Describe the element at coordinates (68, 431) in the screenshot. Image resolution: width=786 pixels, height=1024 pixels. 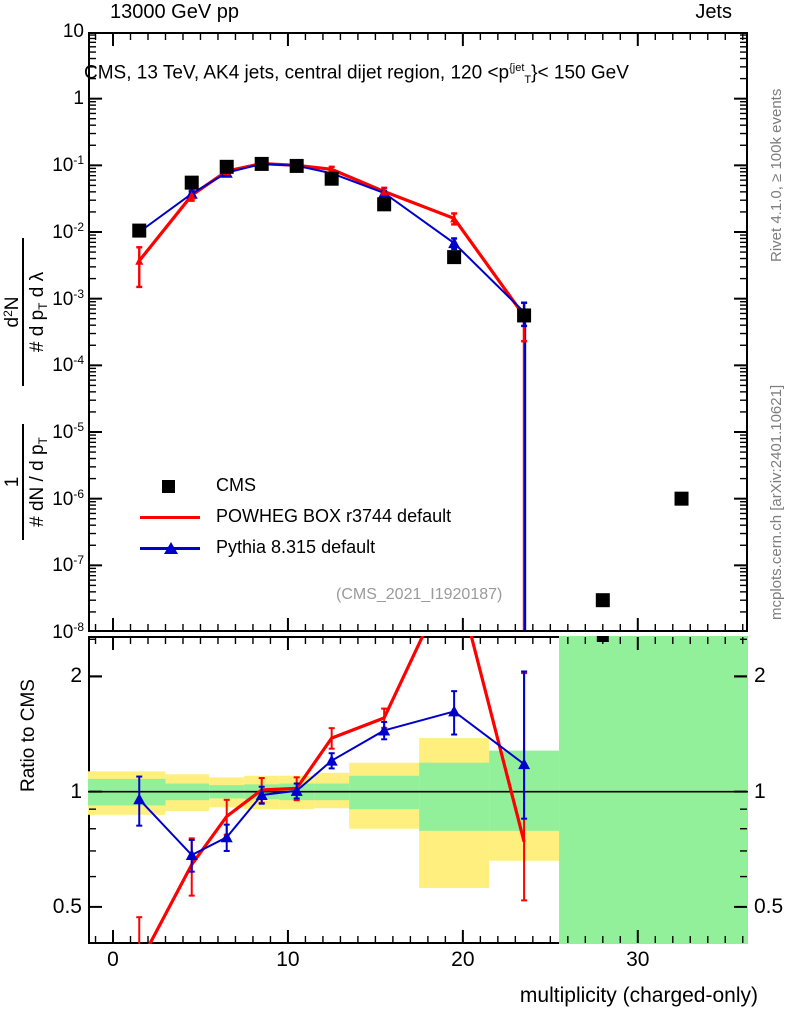
I see `y-tick-label: 10⁻⁵` at that location.